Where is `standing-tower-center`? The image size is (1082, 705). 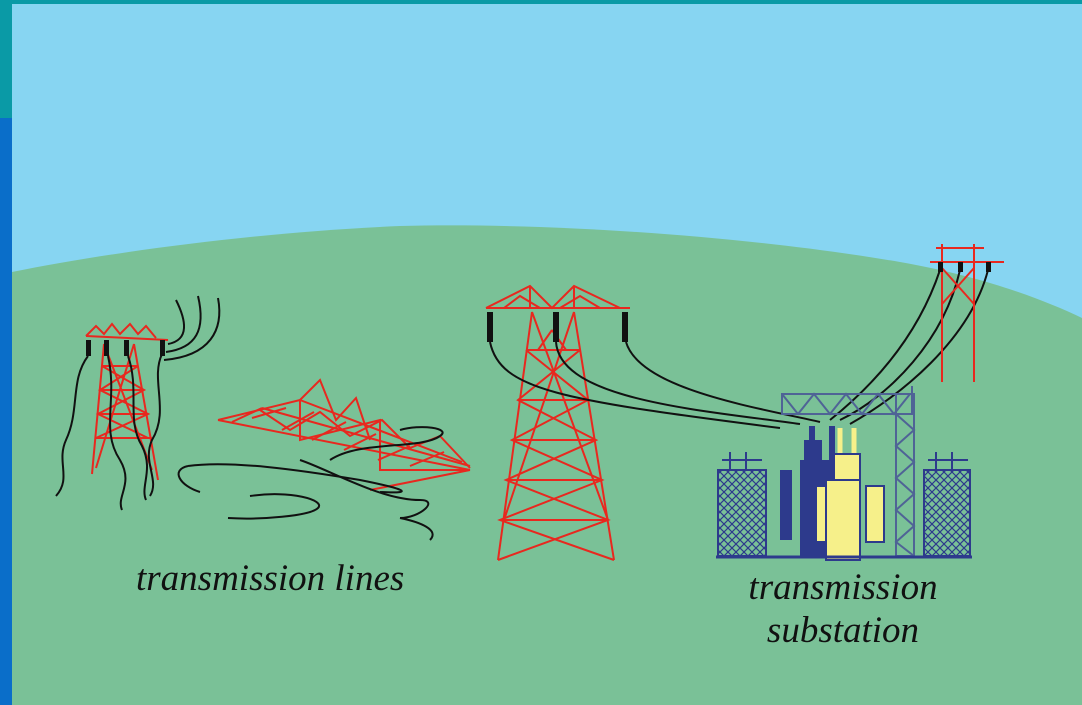 standing-tower-center is located at coordinates (557, 422).